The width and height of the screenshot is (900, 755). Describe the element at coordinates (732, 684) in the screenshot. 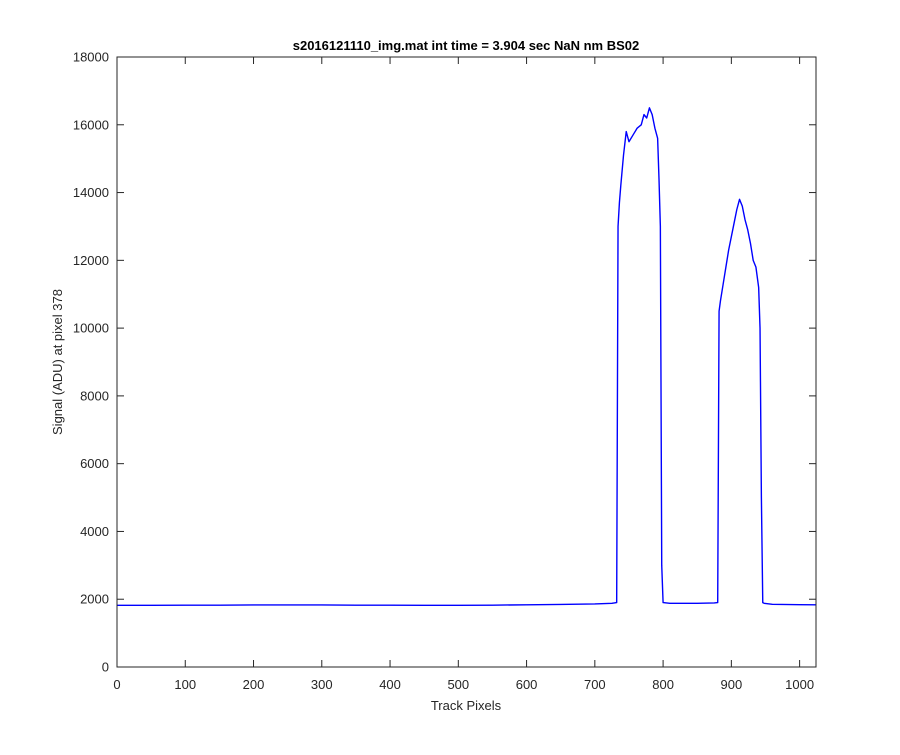

I see `x-tick-label: 900` at that location.